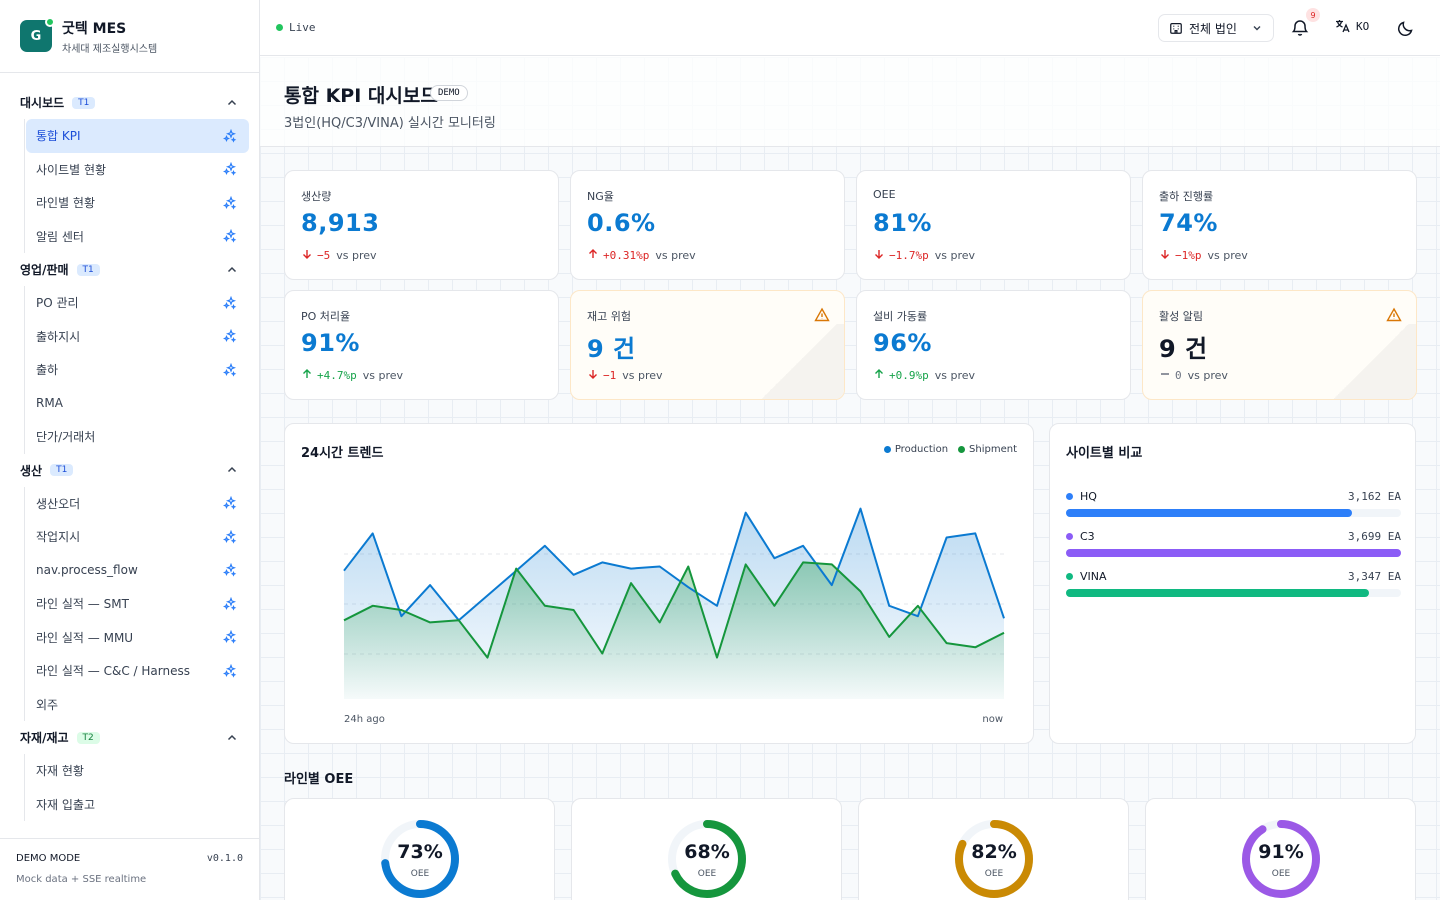  Describe the element at coordinates (44, 738) in the screenshot. I see `nav-group-label: 자재/재고` at that location.